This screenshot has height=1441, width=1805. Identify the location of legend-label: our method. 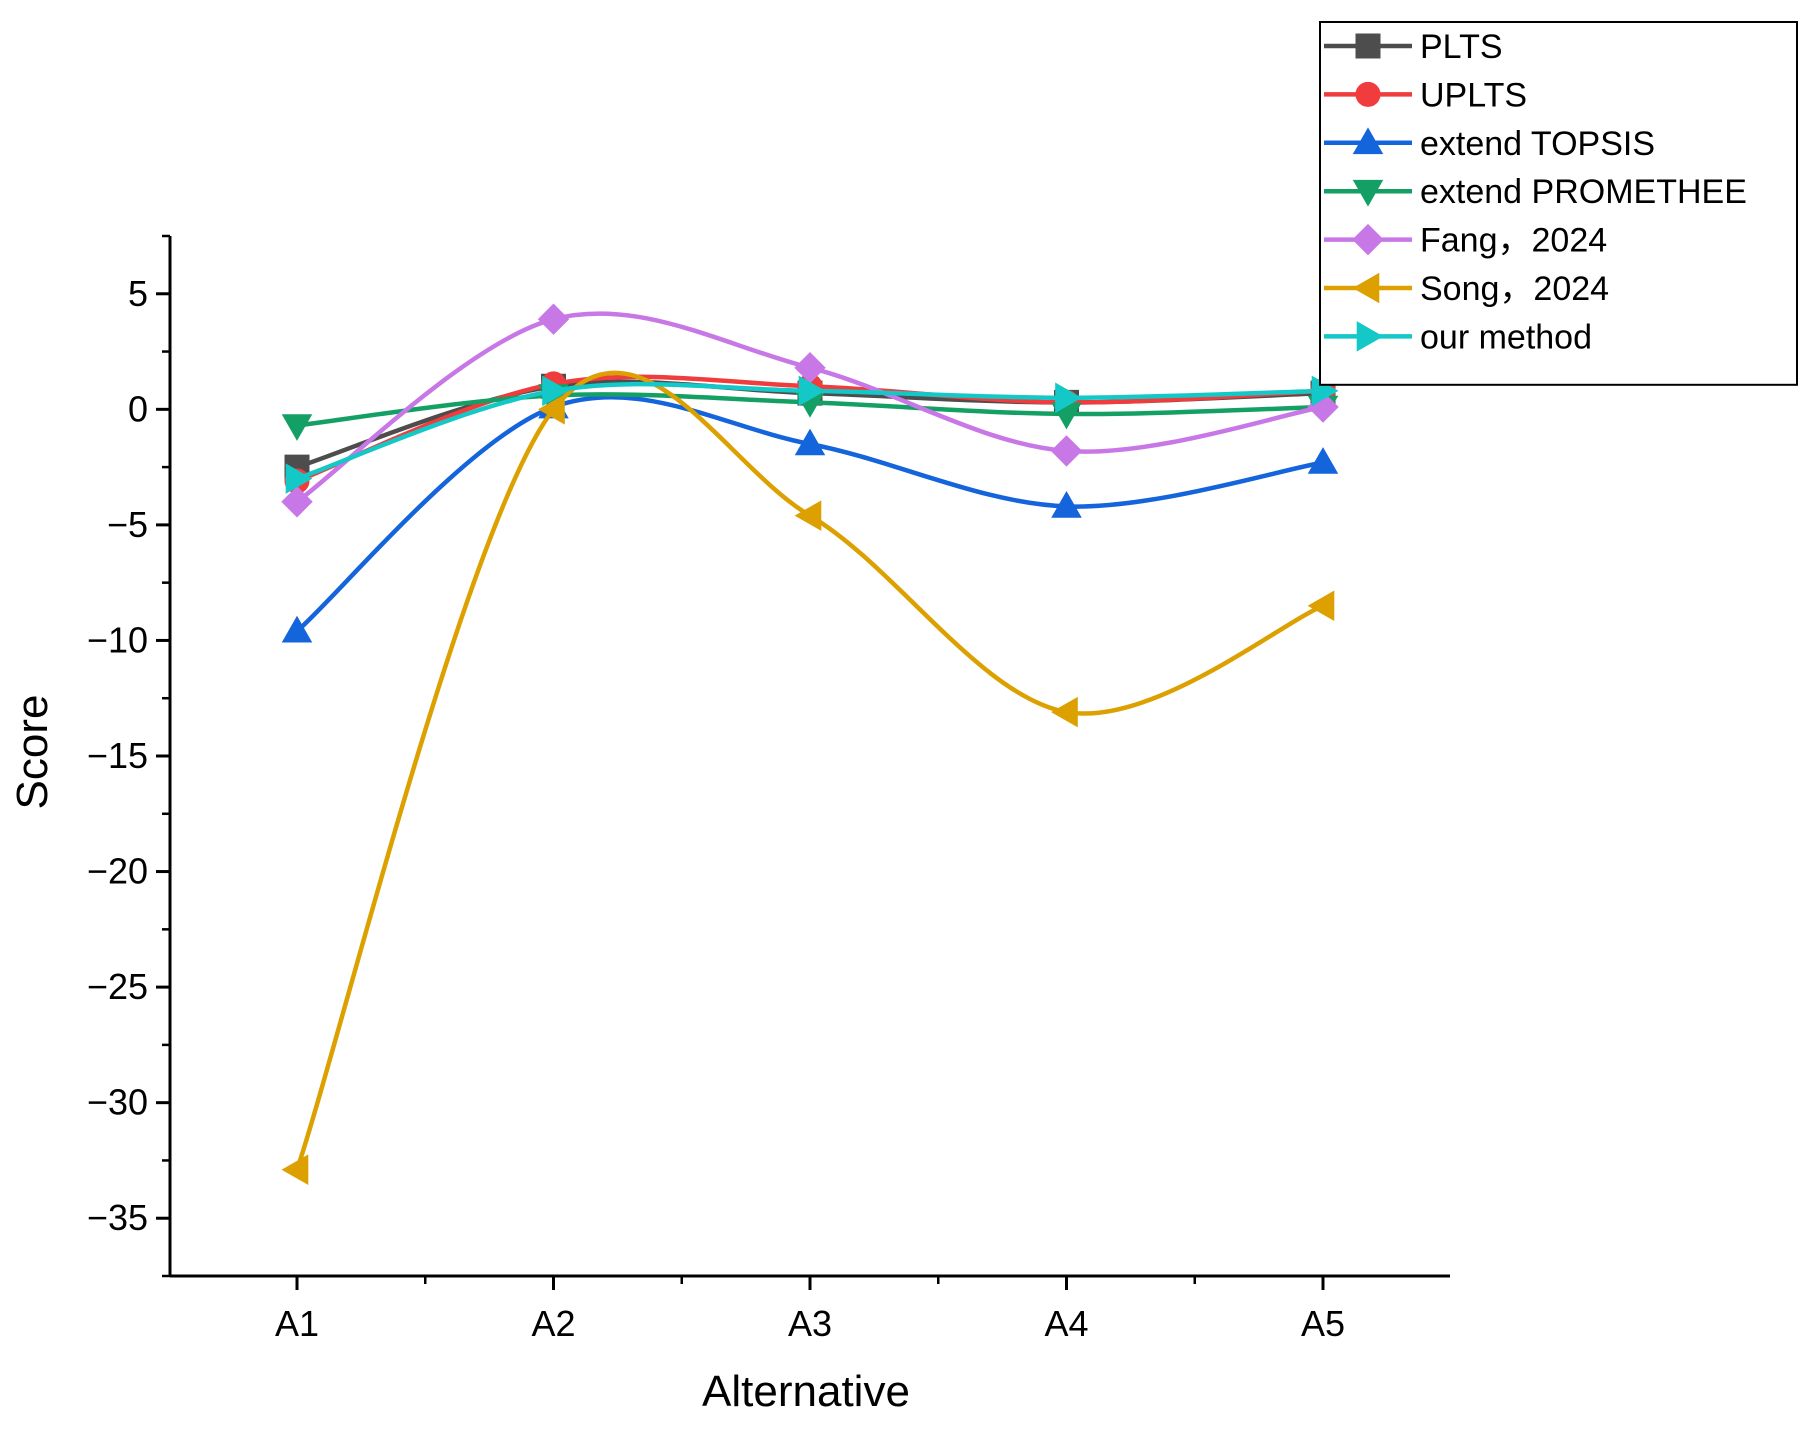
(1506, 337).